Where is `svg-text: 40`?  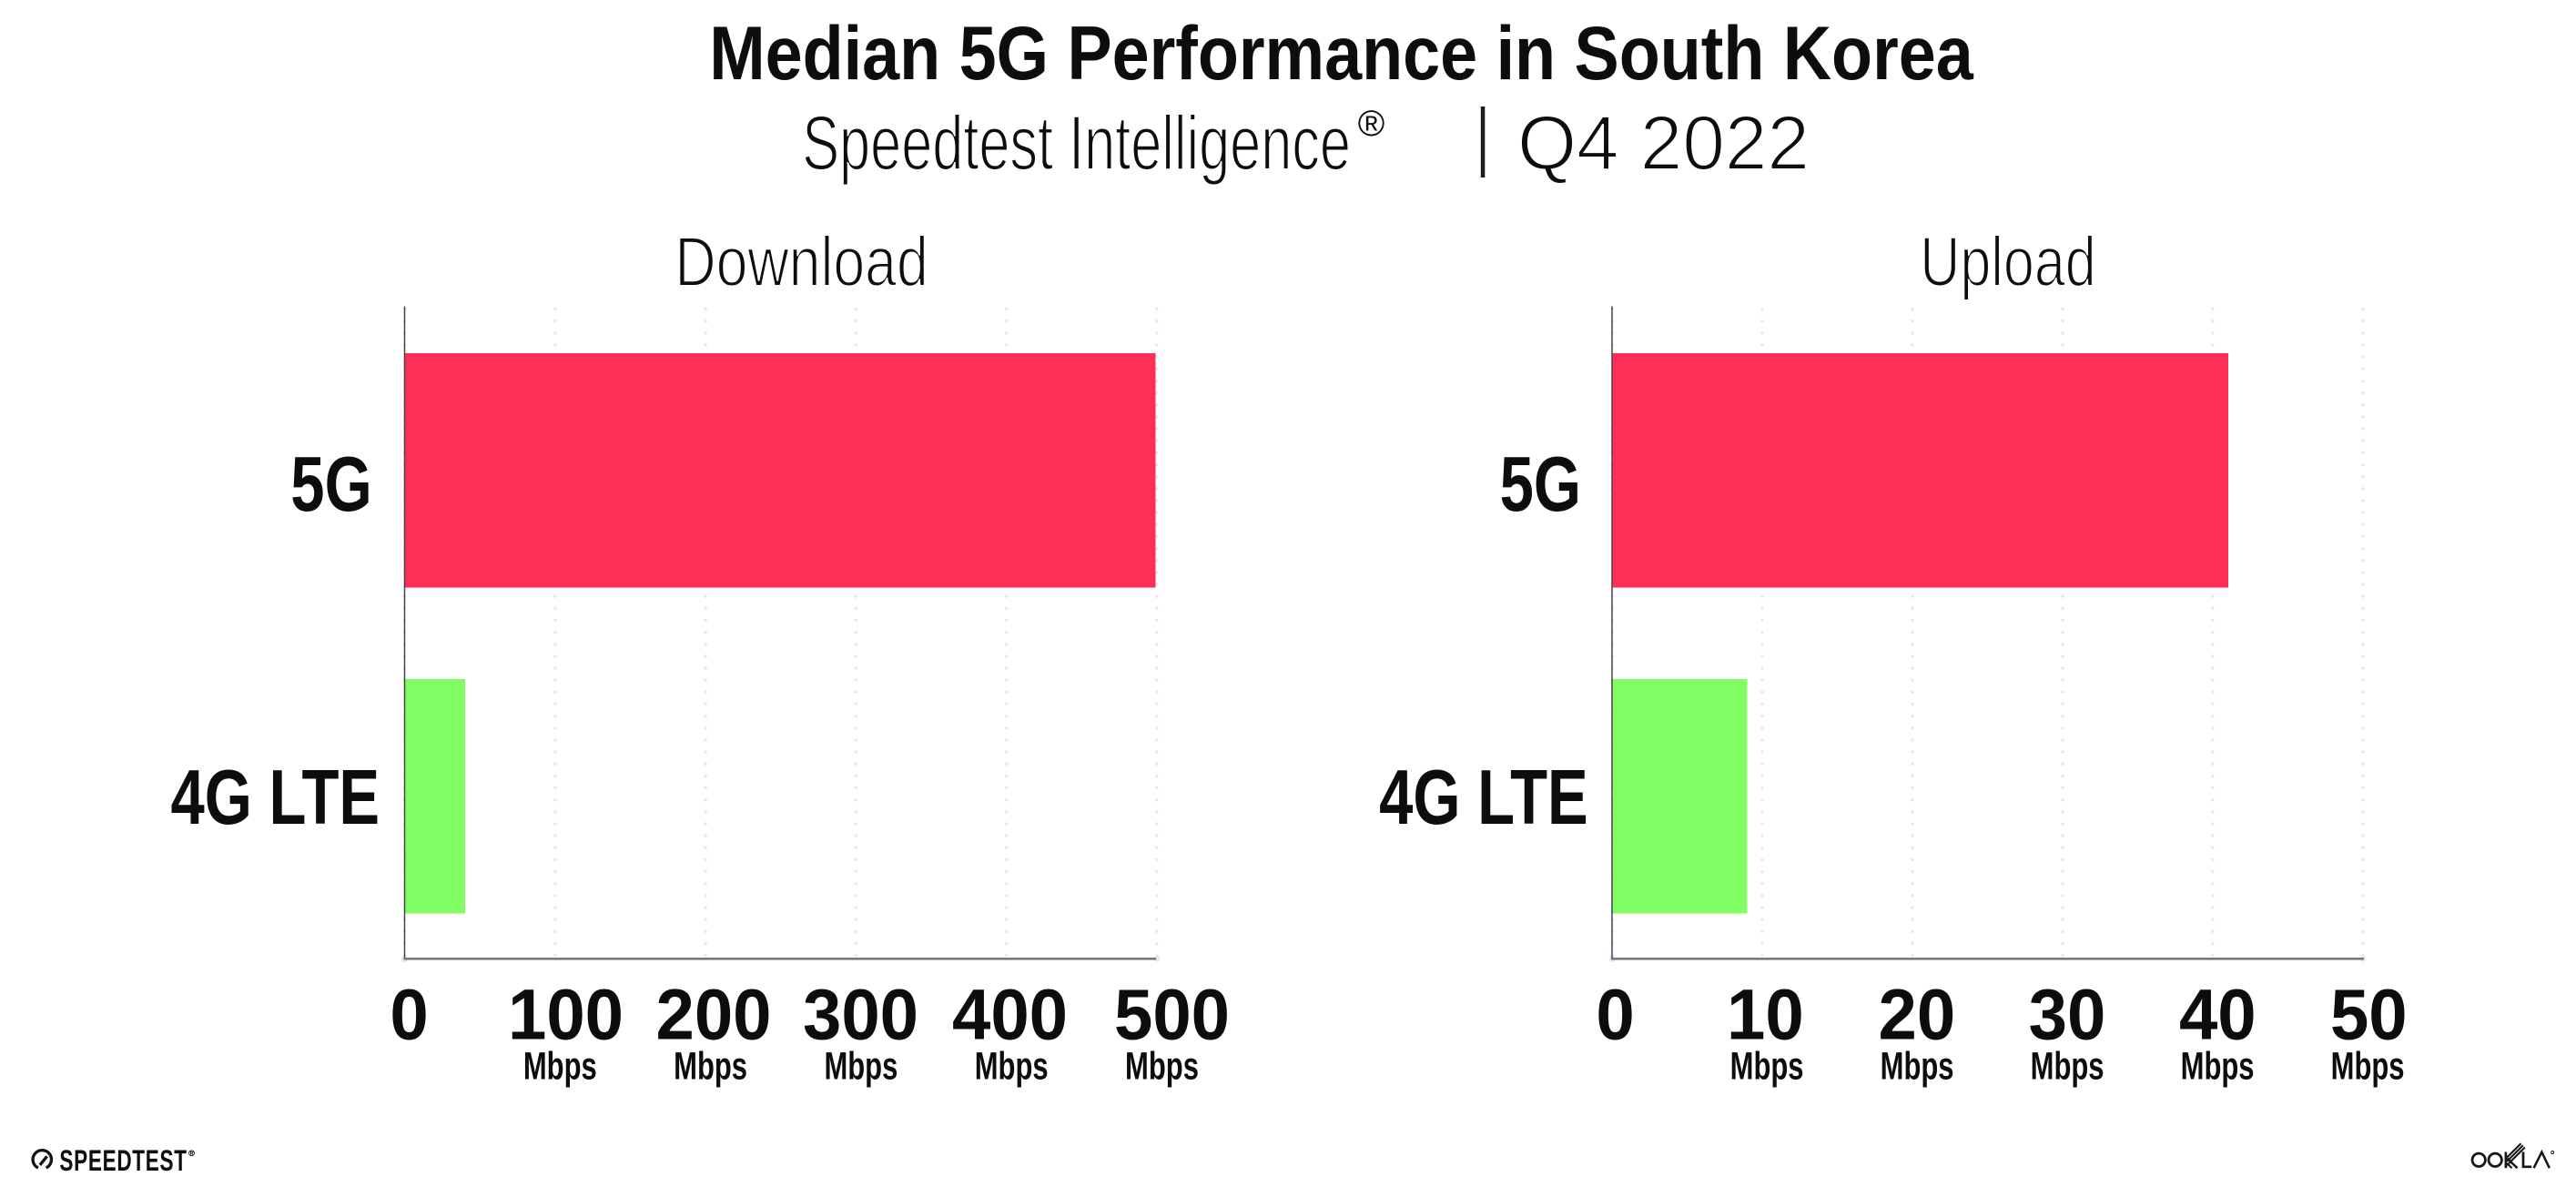 svg-text: 40 is located at coordinates (2218, 1015).